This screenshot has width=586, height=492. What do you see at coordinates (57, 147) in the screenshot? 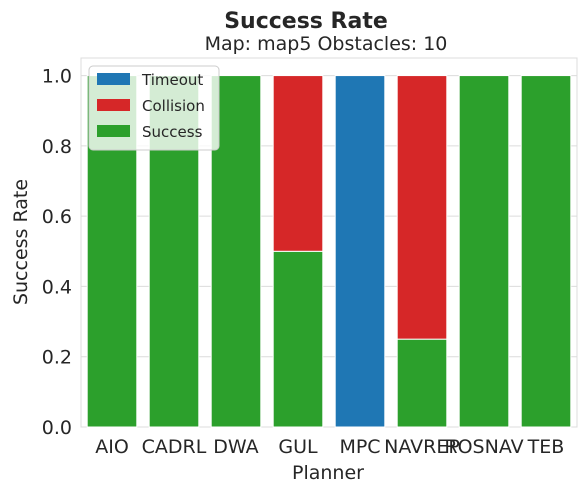
I see `y-tick-label: 0.8` at bounding box center [57, 147].